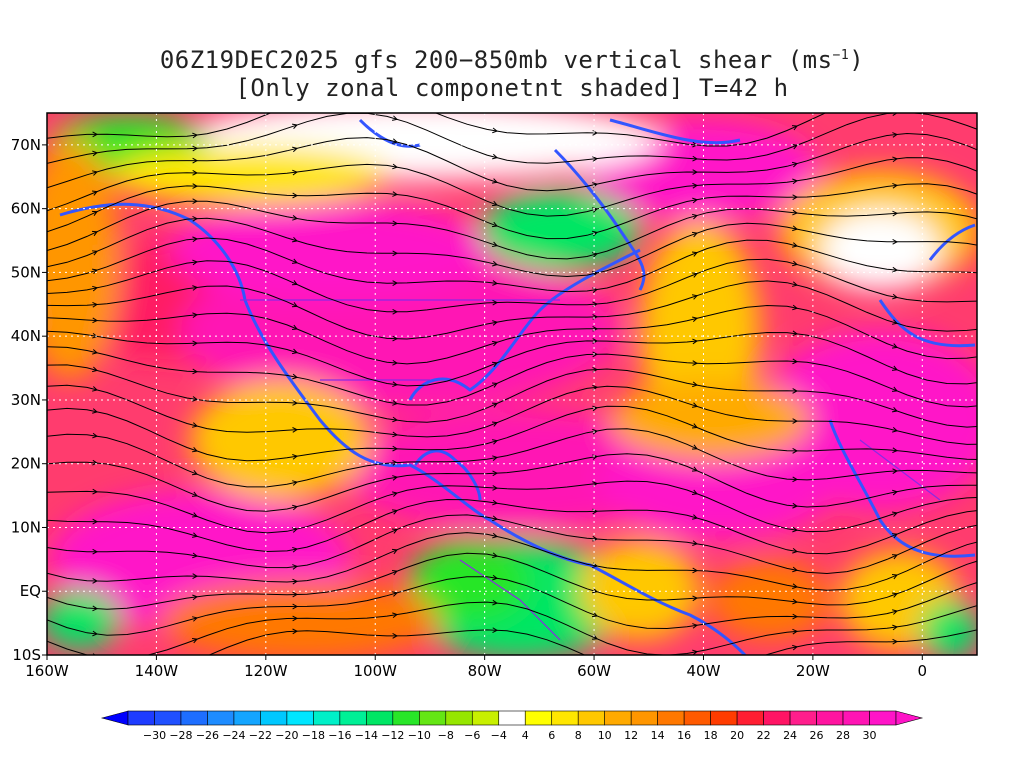  Describe the element at coordinates (485, 671) in the screenshot. I see `lon-label: 80W` at that location.